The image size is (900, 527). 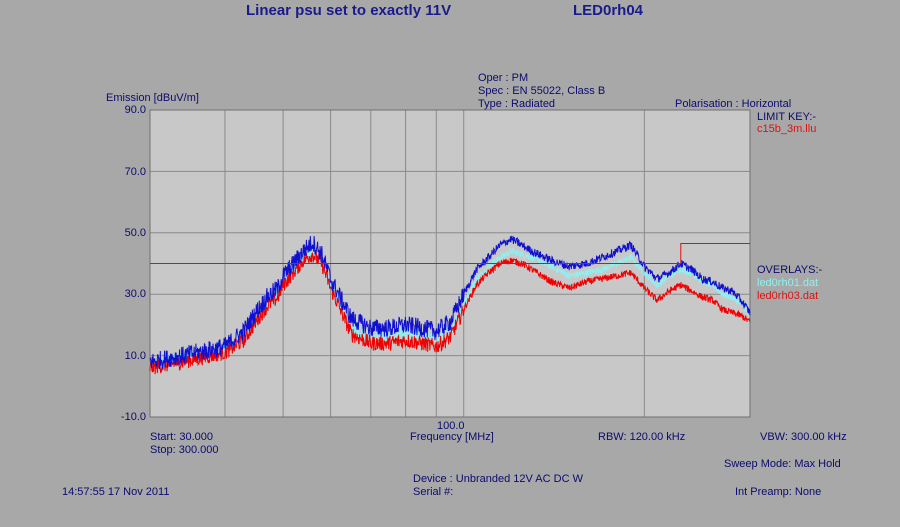 What do you see at coordinates (542, 91) in the screenshot?
I see `spec-text: Spec : EN 55022, Class B` at bounding box center [542, 91].